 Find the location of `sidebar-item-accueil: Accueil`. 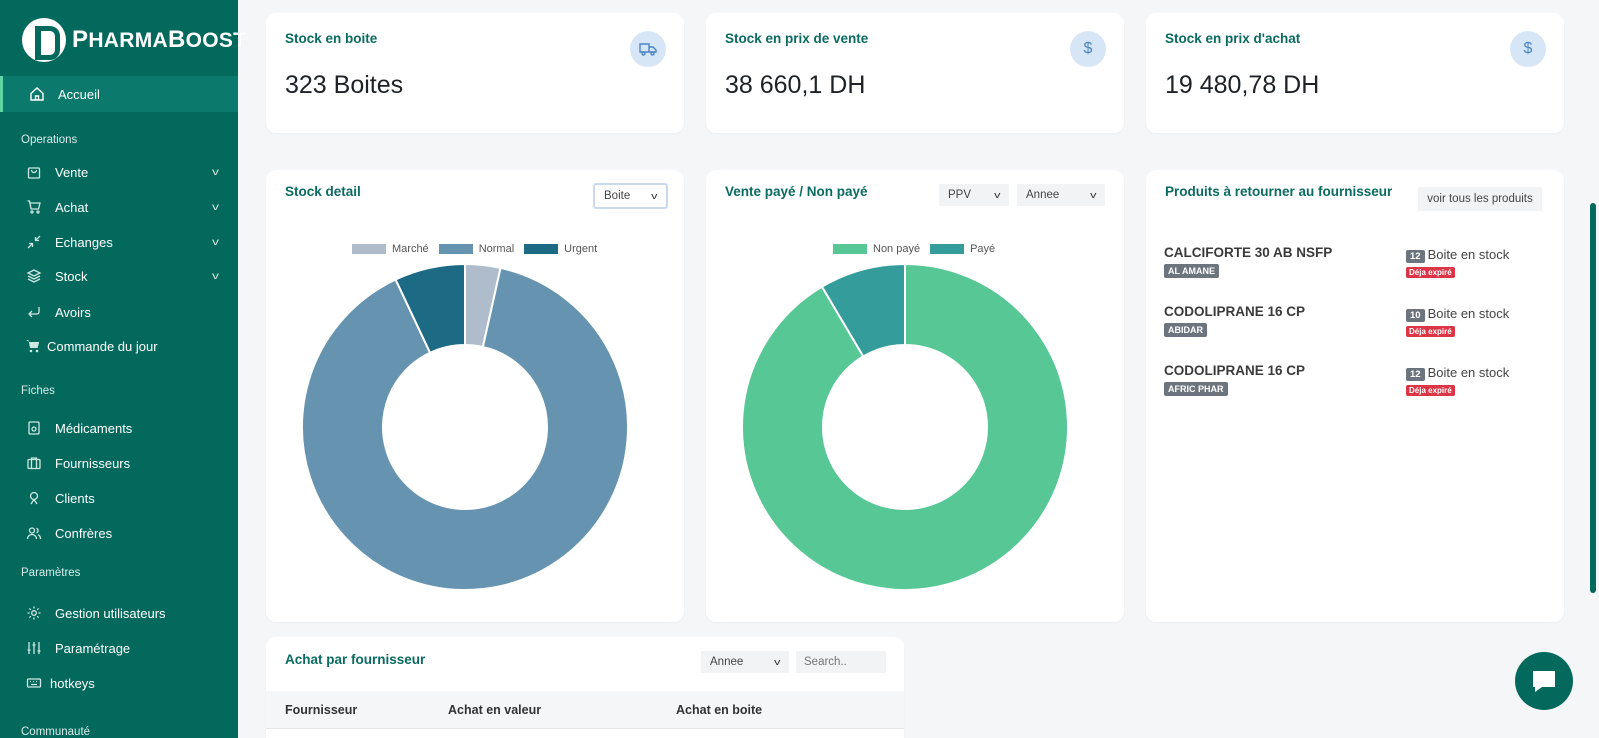

sidebar-item-accueil: Accueil is located at coordinates (119, 94).